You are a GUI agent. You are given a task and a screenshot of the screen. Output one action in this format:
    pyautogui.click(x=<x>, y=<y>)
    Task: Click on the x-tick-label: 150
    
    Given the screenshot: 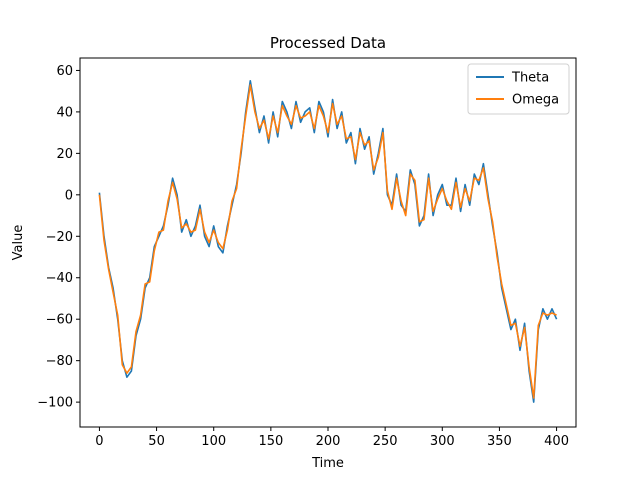 What is the action you would take?
    pyautogui.click(x=270, y=441)
    